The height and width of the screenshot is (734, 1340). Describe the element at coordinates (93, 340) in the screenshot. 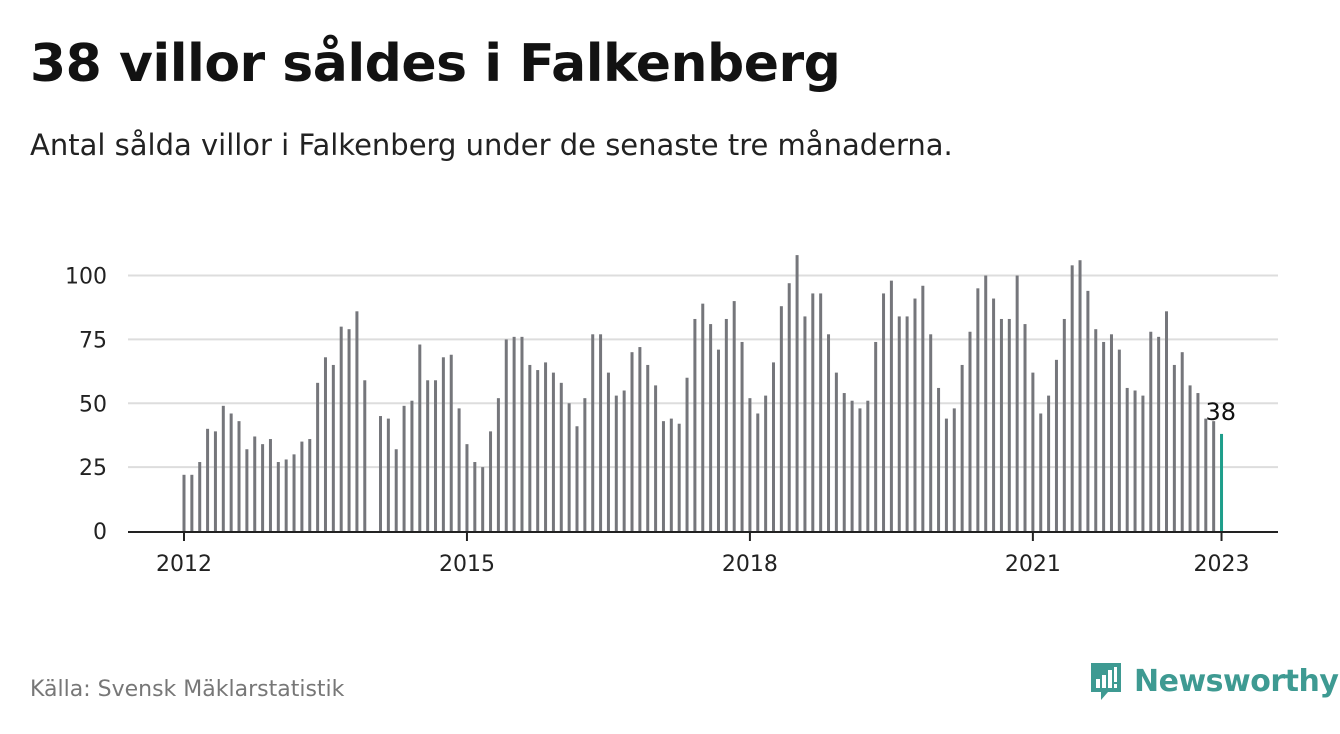

I see `y-tick-label: 75` at that location.